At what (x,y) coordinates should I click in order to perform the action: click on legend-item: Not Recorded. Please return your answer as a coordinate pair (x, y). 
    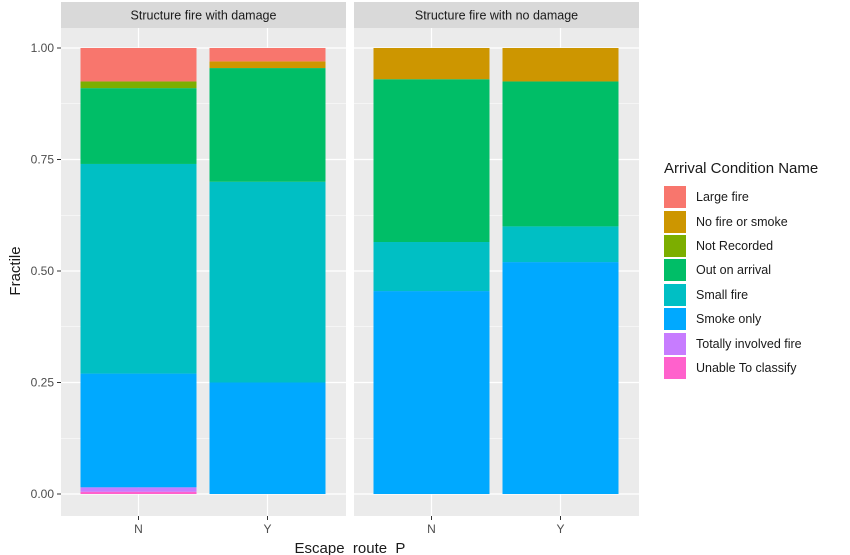
    Looking at the image, I should click on (741, 246).